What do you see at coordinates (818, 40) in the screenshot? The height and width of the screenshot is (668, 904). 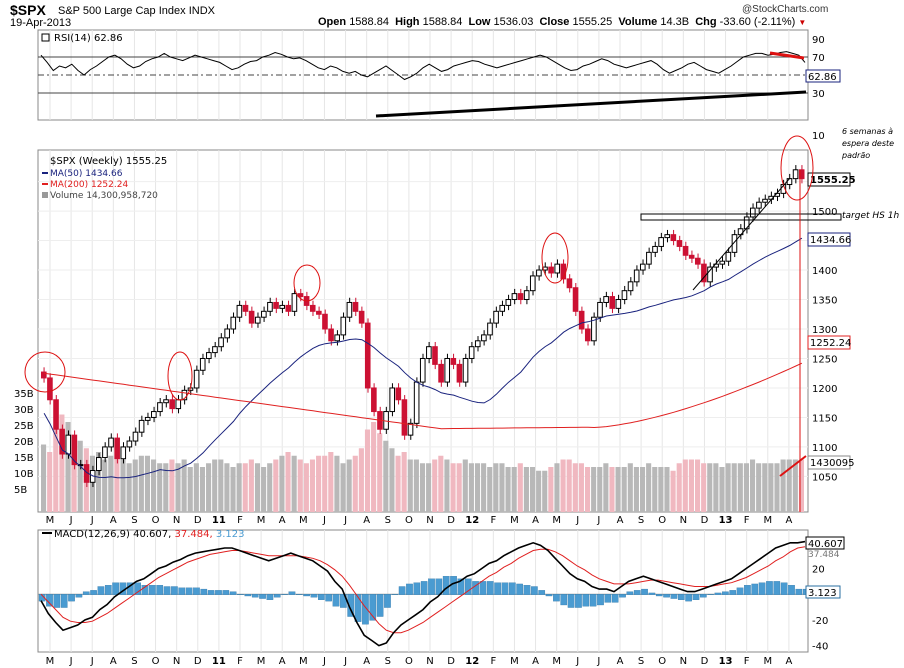 I see `rsi-tick-label: 90` at bounding box center [818, 40].